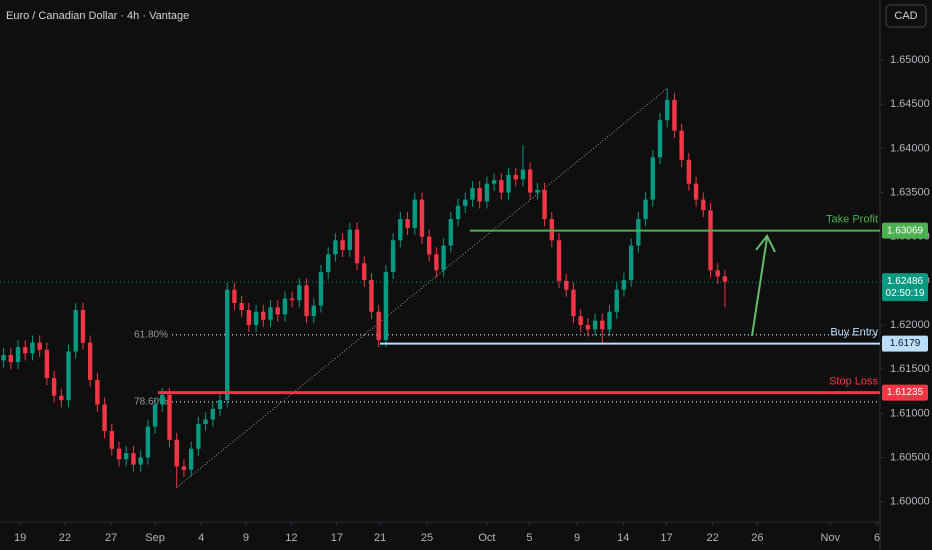  I want to click on y-tick-label: 1.64000, so click(910, 148).